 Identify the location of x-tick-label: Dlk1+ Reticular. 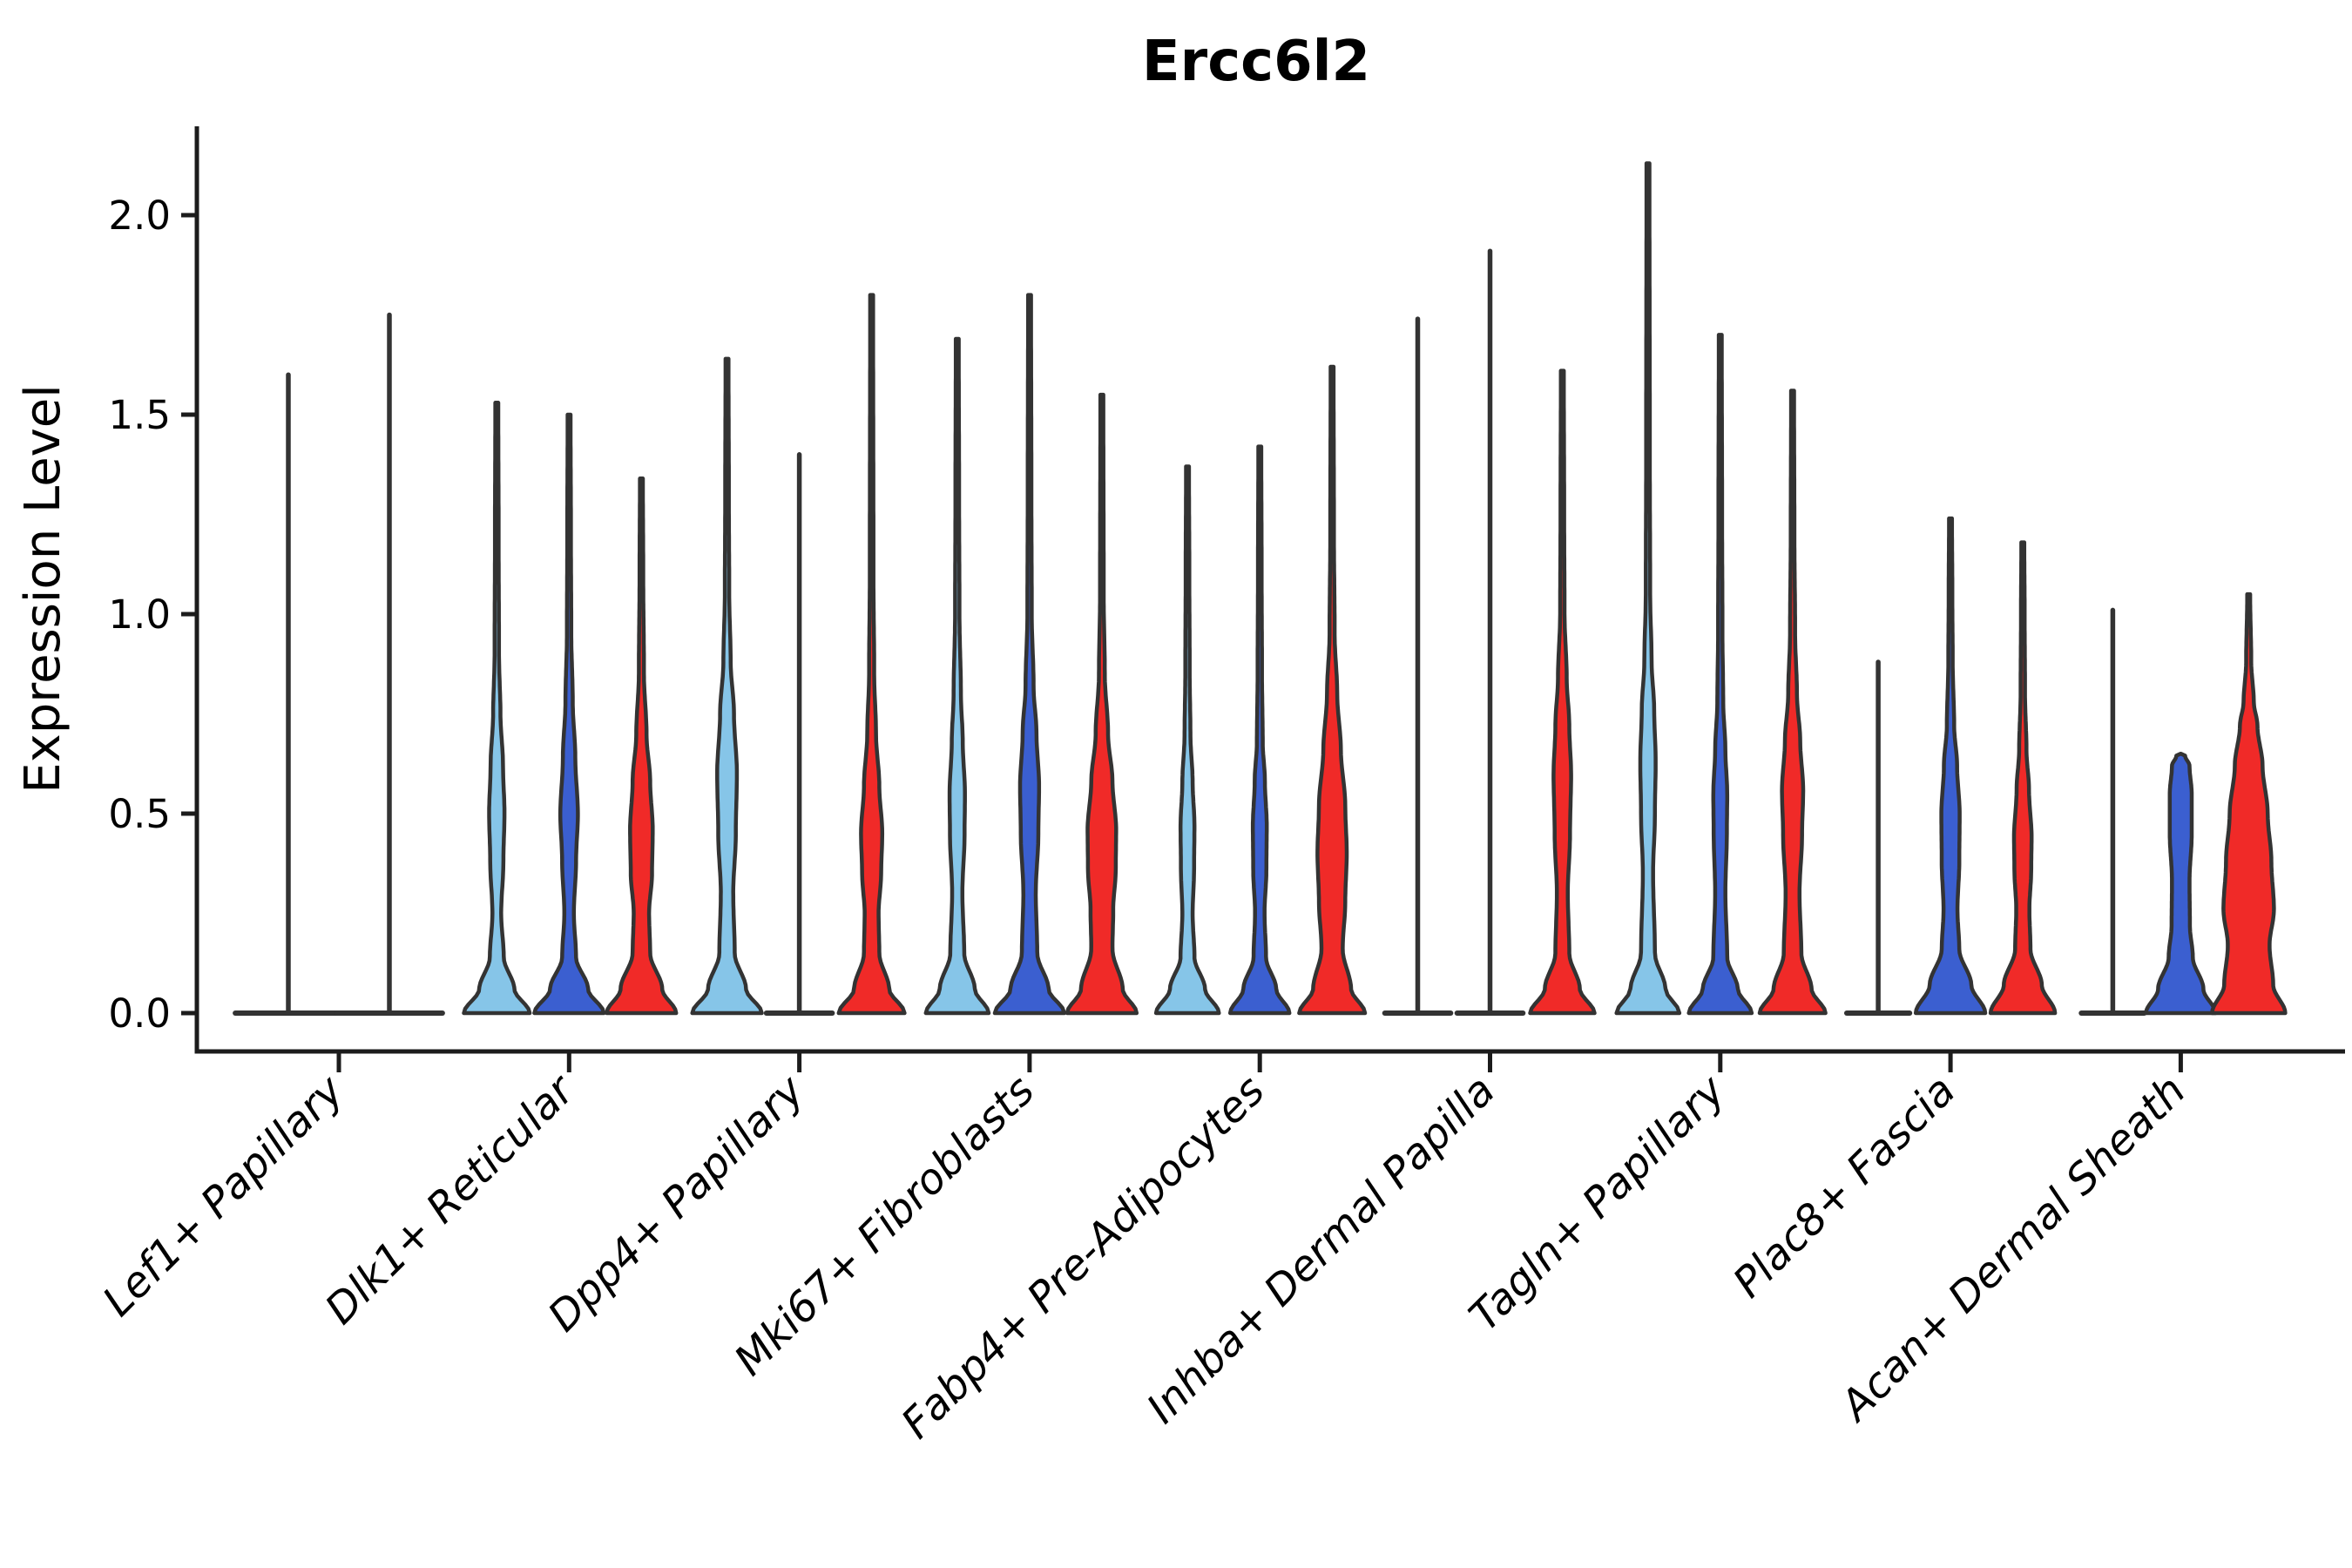
(451, 1199).